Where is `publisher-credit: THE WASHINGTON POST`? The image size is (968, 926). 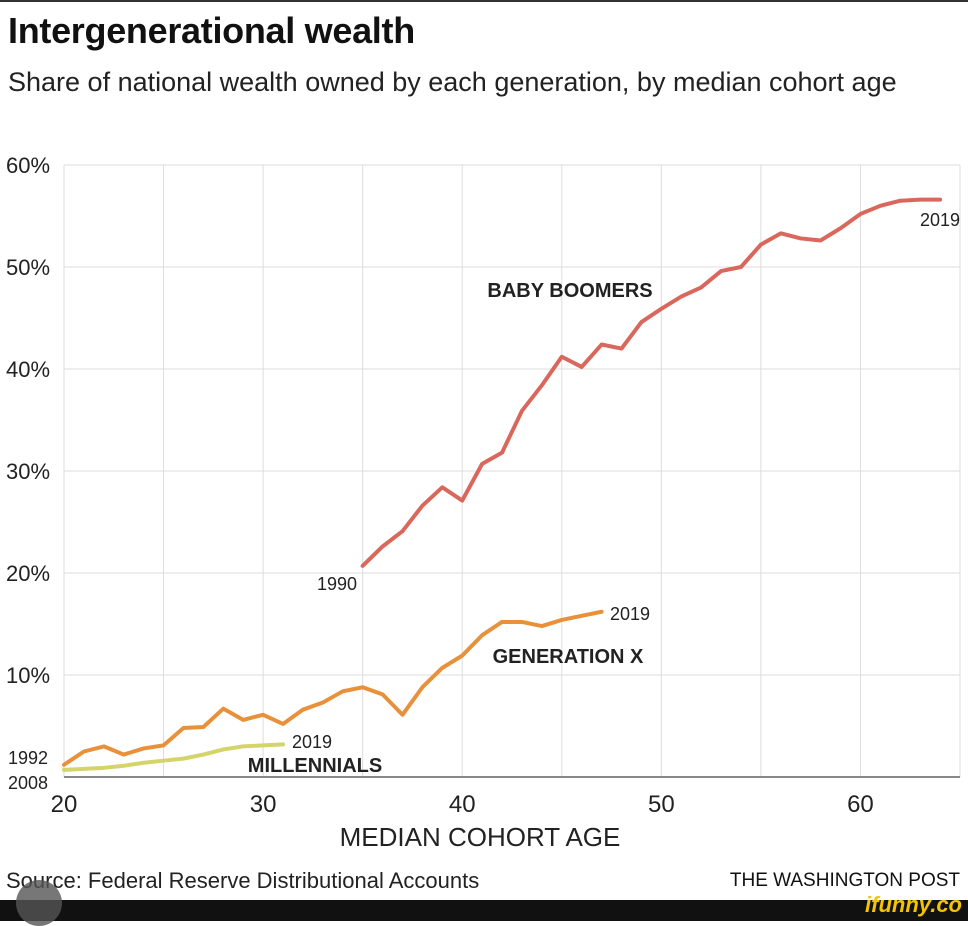
publisher-credit: THE WASHINGTON POST is located at coordinates (845, 881).